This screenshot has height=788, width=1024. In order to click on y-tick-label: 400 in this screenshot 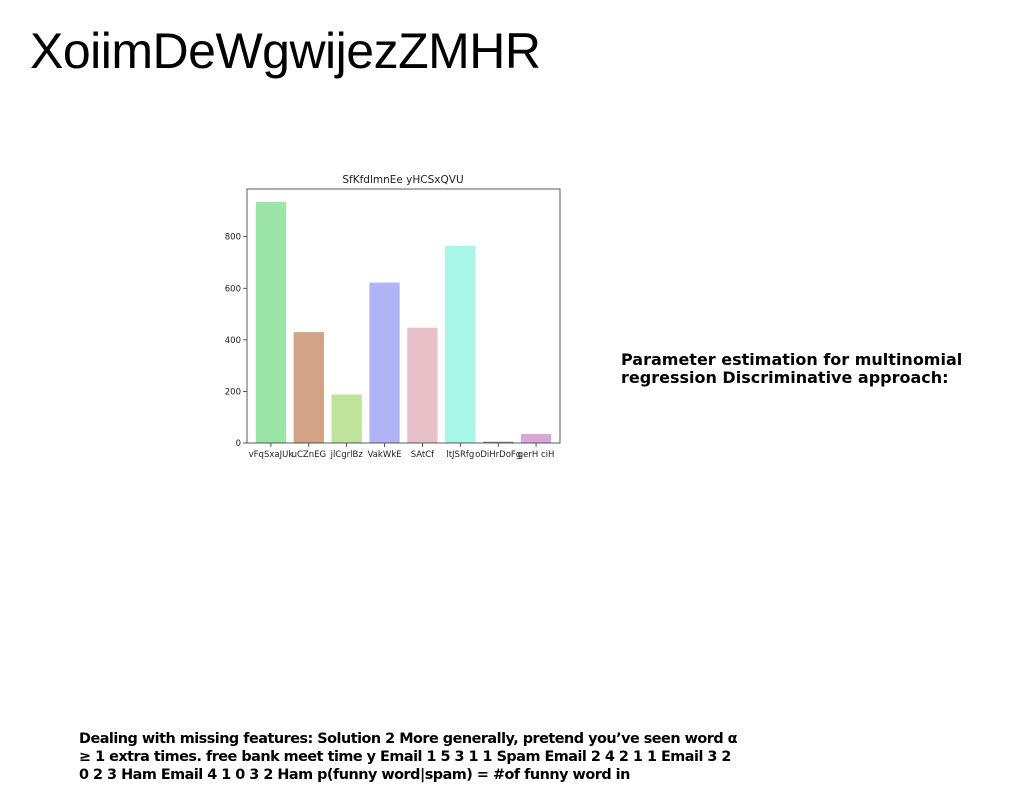, I will do `click(233, 341)`.